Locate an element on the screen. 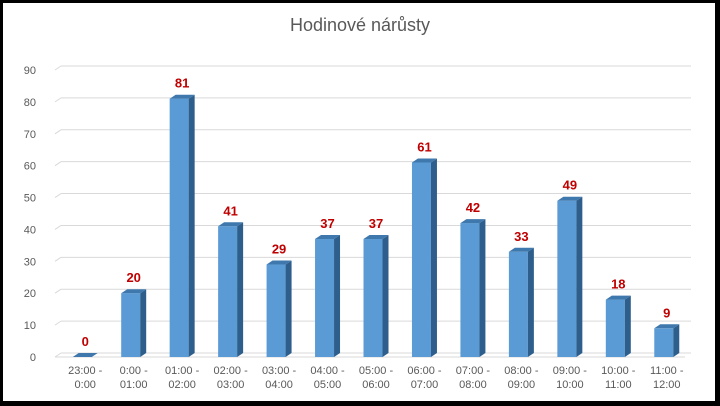  x-tick-label: 08:00 -09:00 is located at coordinates (521, 378).